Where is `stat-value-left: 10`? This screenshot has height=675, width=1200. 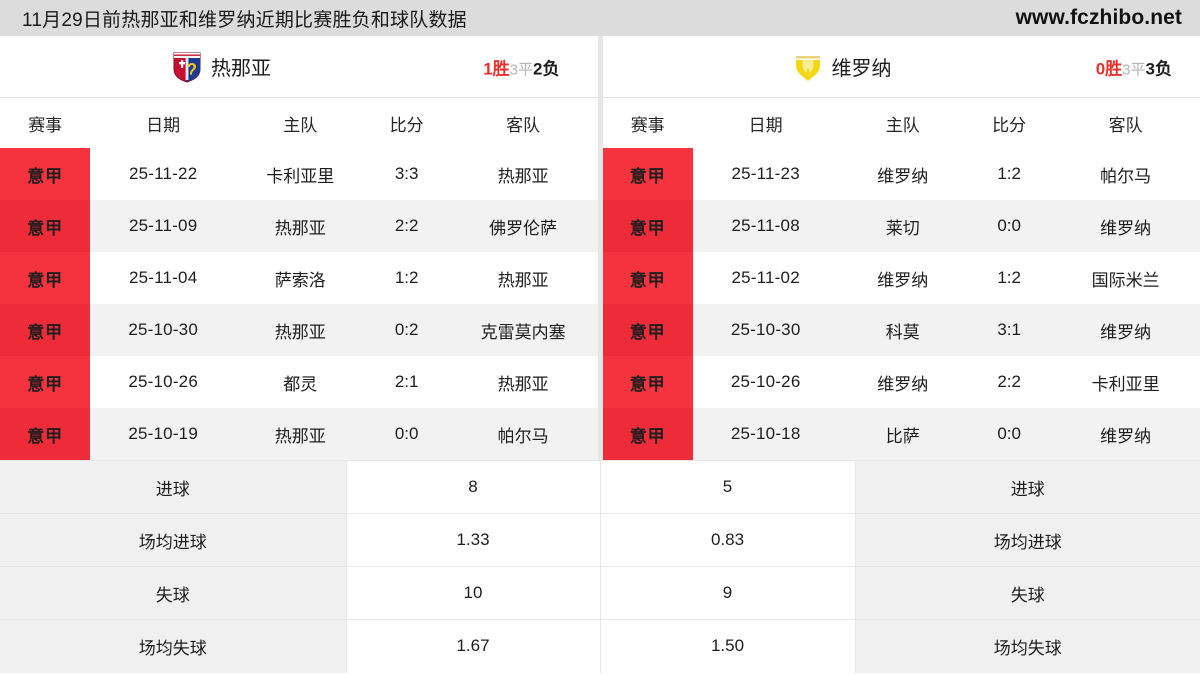
stat-value-left: 10 is located at coordinates (473, 593).